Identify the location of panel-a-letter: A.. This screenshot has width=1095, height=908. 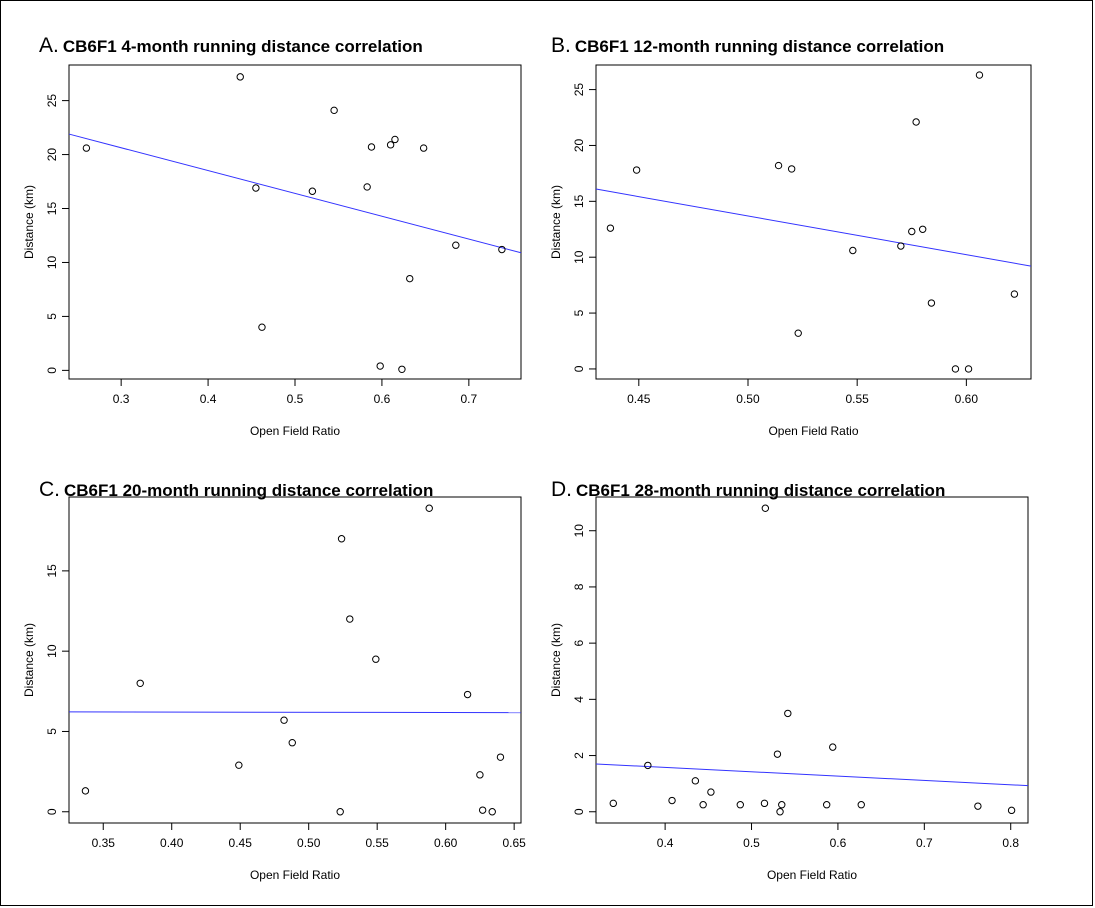
(49, 45).